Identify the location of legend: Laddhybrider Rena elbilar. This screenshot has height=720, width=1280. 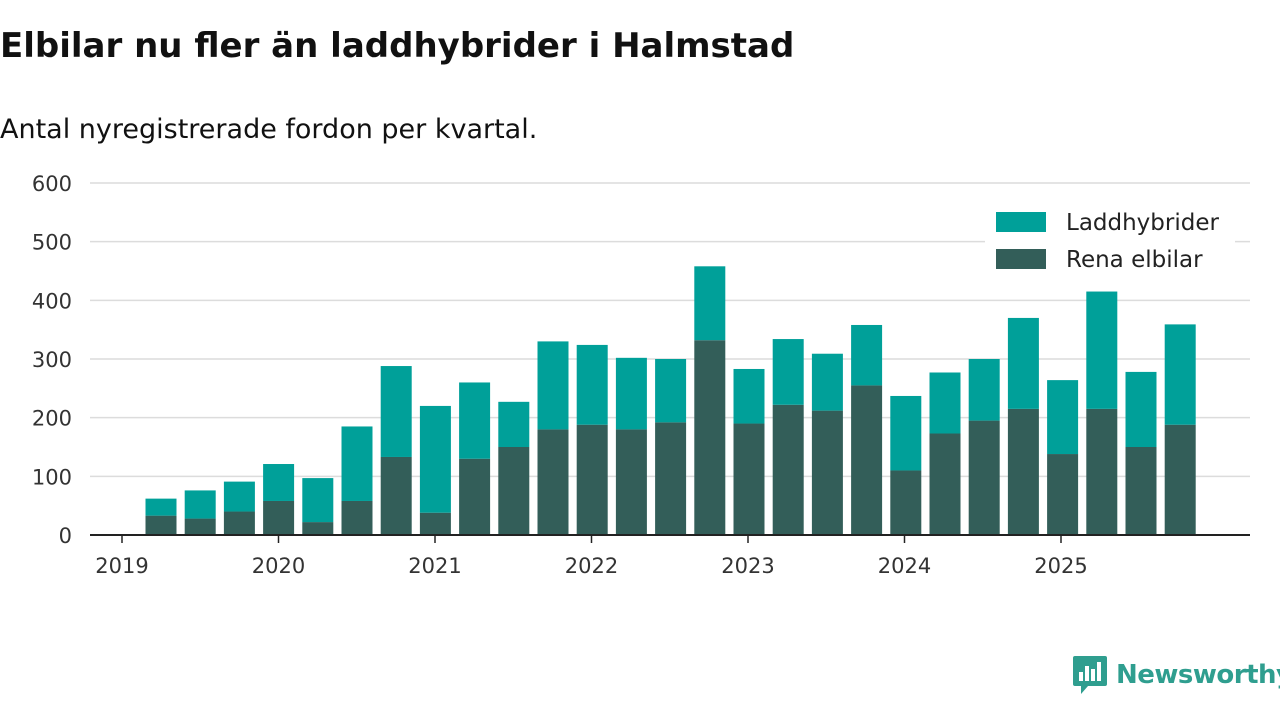
(1110, 241).